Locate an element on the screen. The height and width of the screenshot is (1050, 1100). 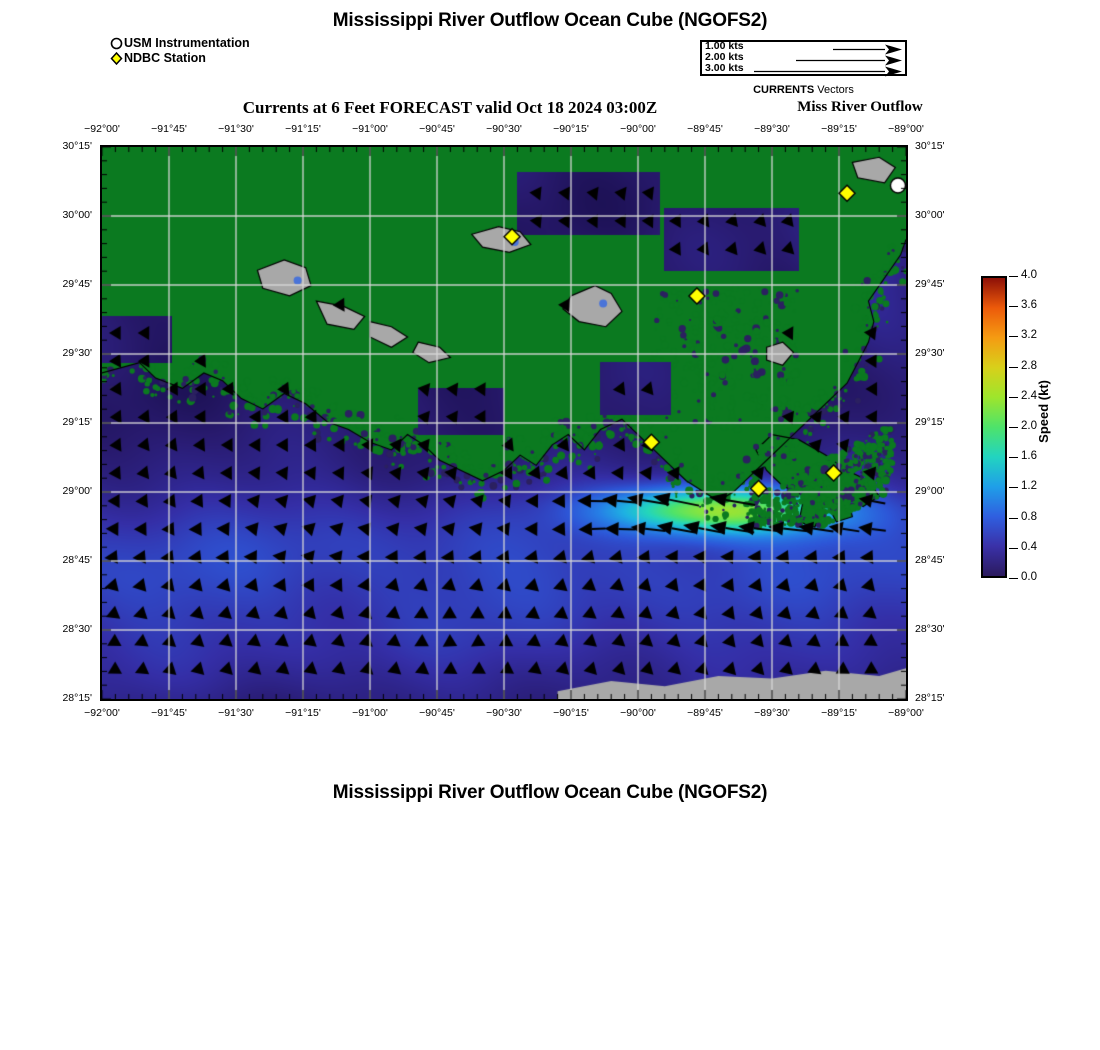
circle-marker-icon is located at coordinates (116, 43).